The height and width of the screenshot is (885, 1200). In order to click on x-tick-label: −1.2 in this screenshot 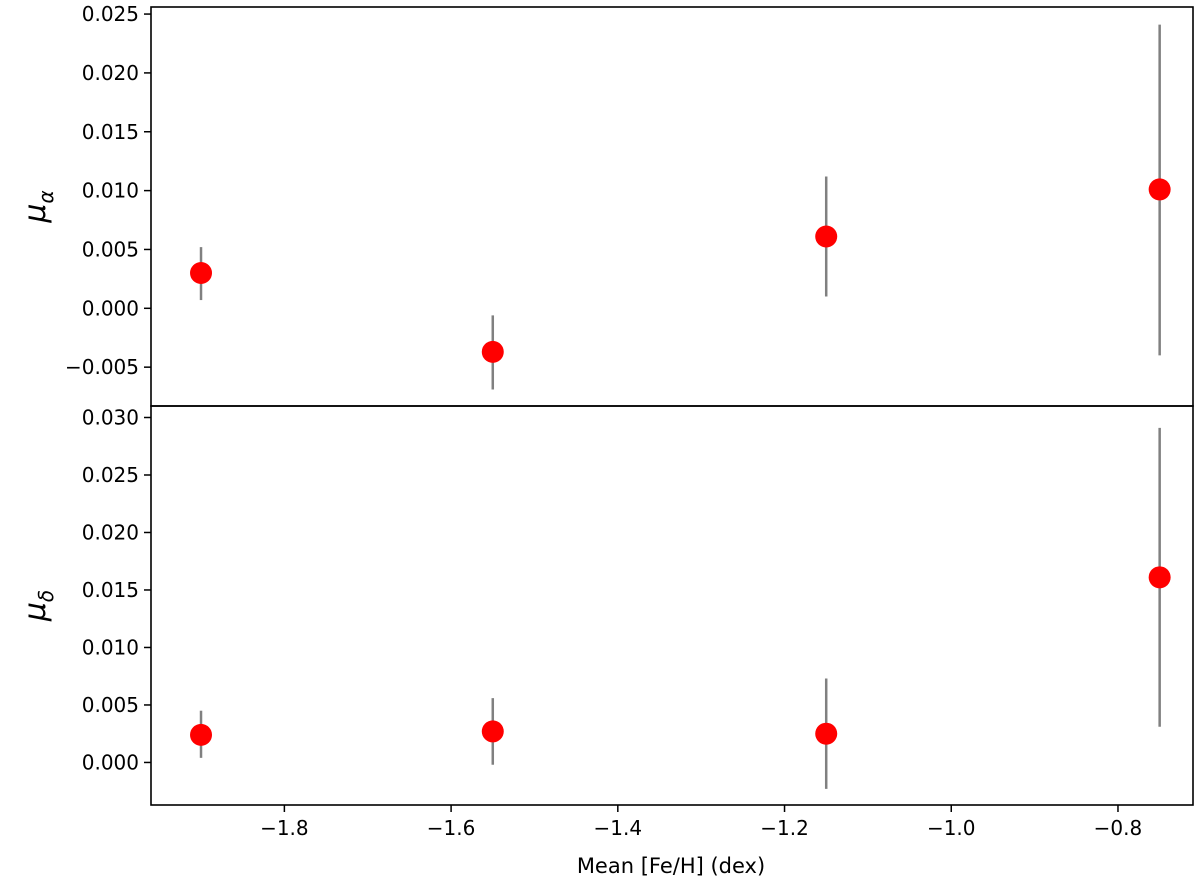, I will do `click(784, 828)`.